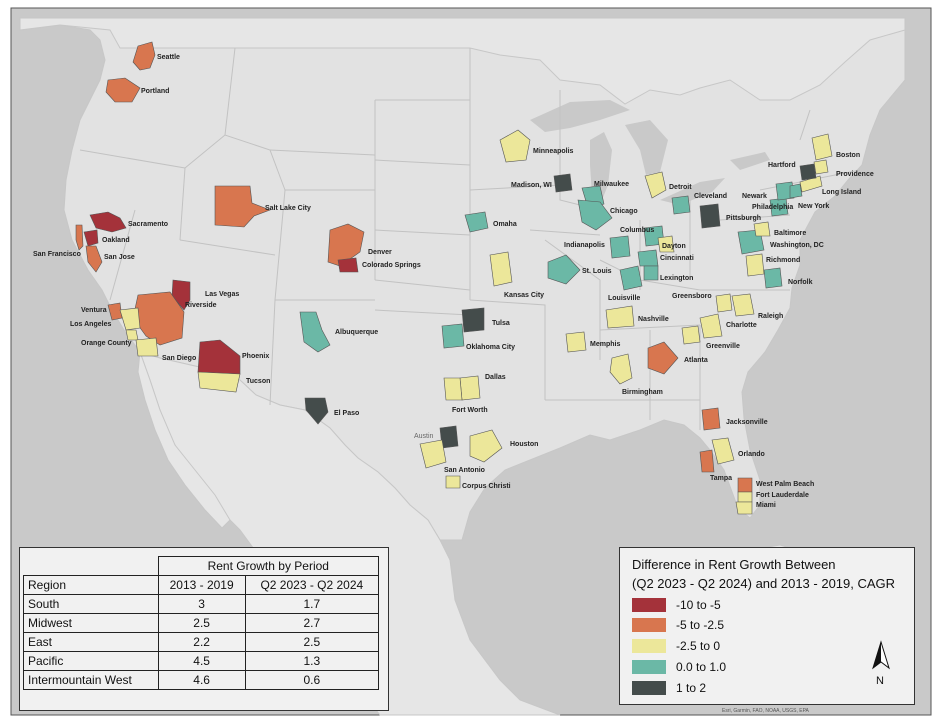 The image size is (938, 723). Describe the element at coordinates (147, 347) in the screenshot. I see `metro-sandiego` at that location.